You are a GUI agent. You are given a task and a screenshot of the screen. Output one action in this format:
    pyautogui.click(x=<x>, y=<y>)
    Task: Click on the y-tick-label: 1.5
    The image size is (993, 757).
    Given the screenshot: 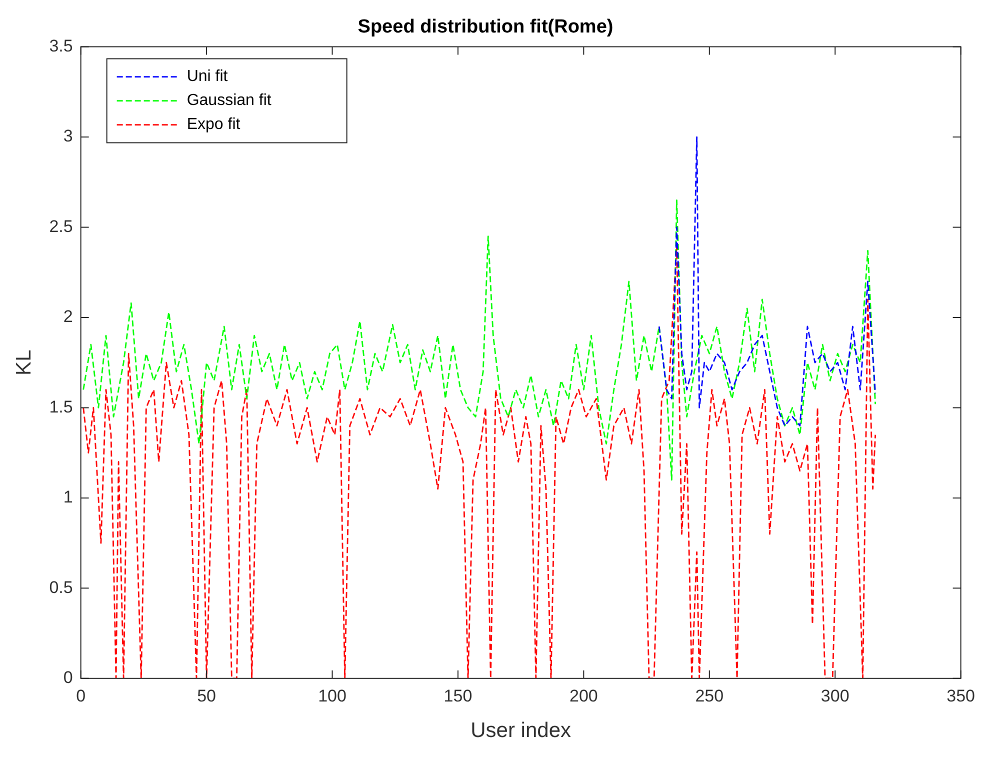 What is the action you would take?
    pyautogui.click(x=61, y=406)
    